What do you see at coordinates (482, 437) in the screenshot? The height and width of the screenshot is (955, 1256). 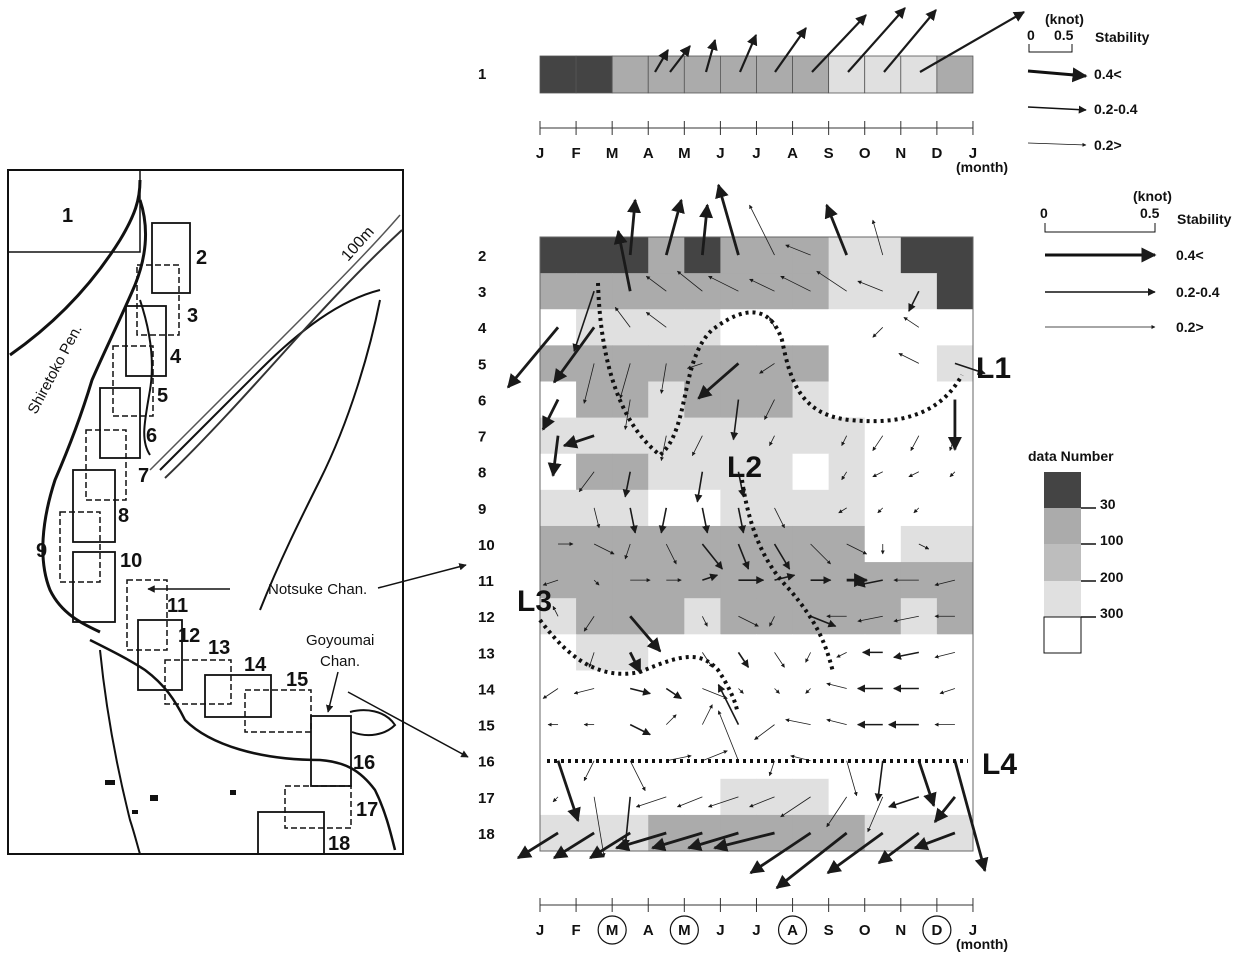 I see `row-label-7: 7` at bounding box center [482, 437].